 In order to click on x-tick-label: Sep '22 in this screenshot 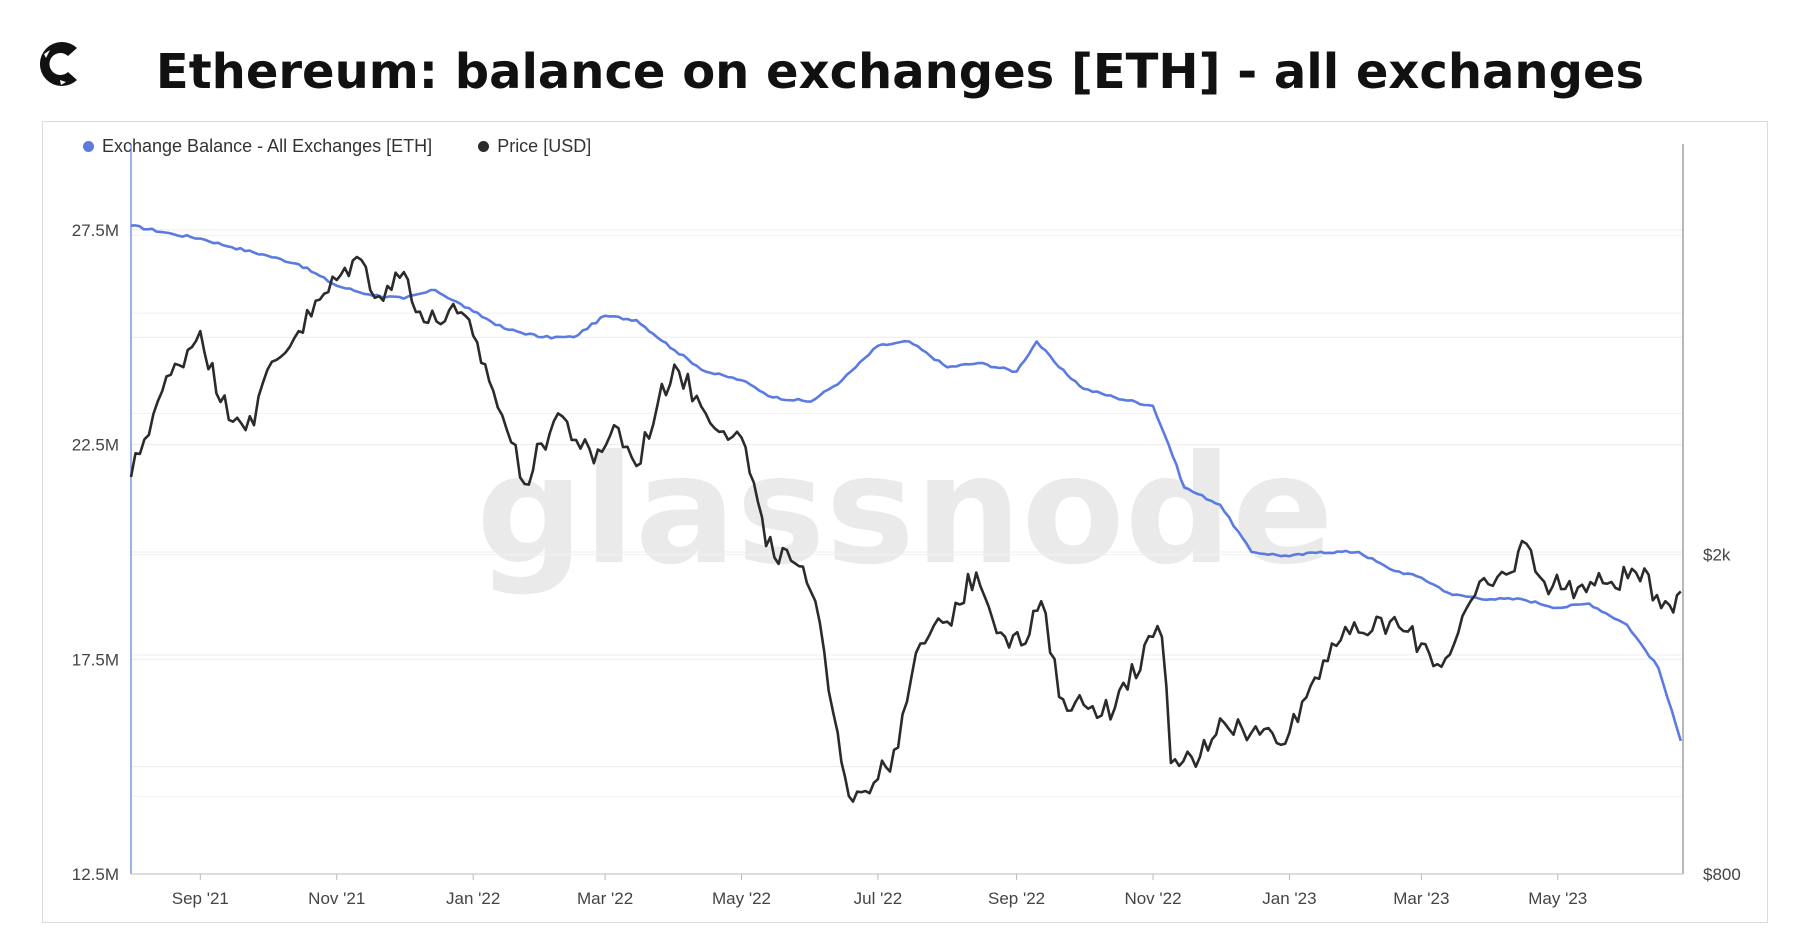, I will do `click(1016, 898)`.